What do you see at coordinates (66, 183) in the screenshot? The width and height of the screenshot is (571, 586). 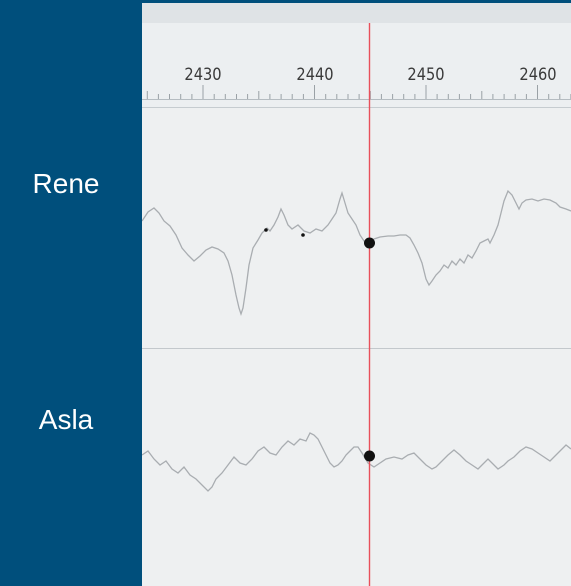 I see `track-label-rene: Rene` at bounding box center [66, 183].